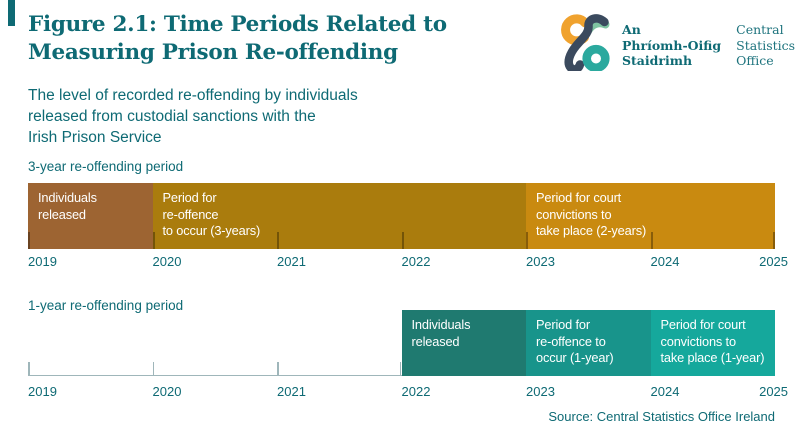 The width and height of the screenshot is (800, 443). I want to click on logo-navy-curve, so click(586, 42).